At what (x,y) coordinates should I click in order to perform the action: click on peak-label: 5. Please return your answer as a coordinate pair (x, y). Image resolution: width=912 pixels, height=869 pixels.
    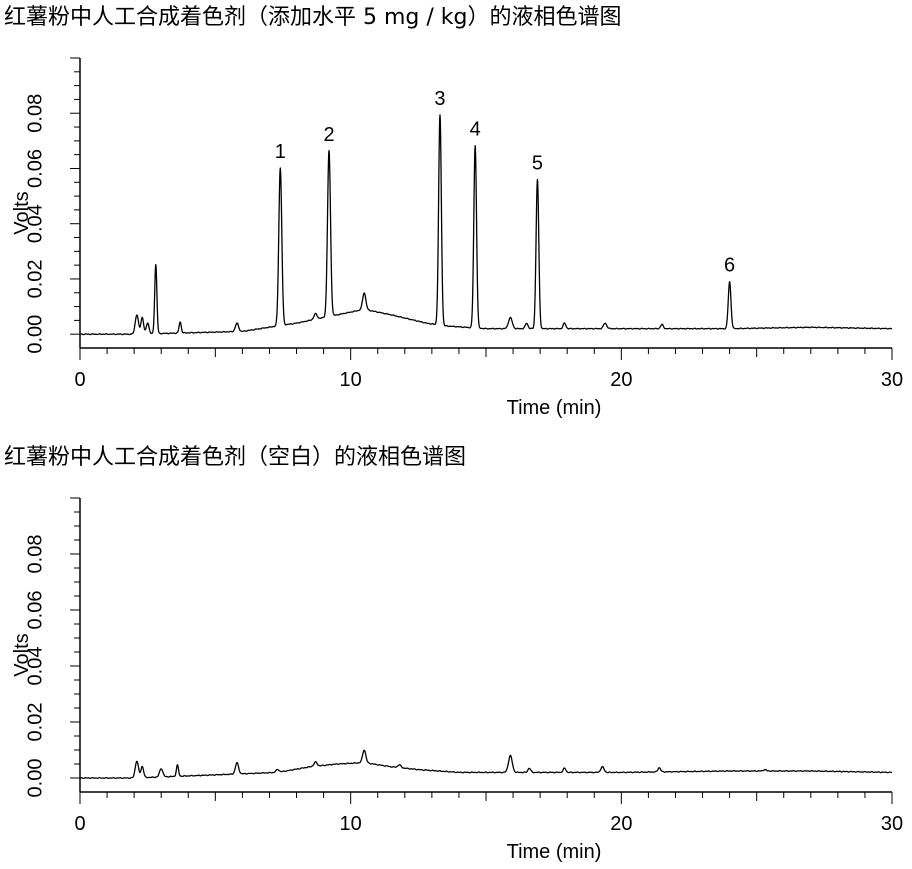
    Looking at the image, I should click on (537, 164).